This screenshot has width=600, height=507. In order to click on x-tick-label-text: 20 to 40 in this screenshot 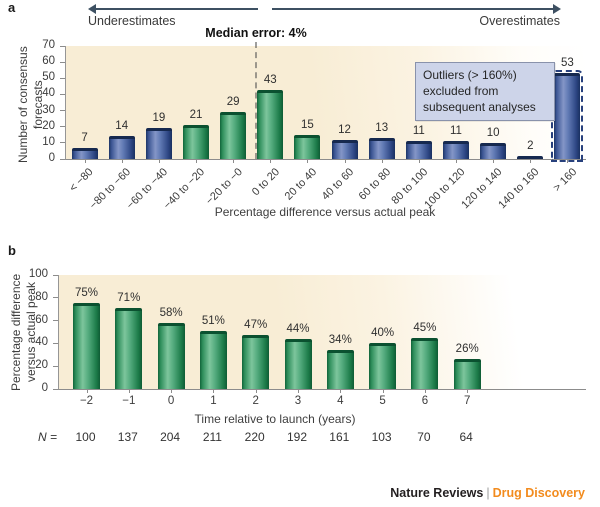, I will do `click(300, 184)`.